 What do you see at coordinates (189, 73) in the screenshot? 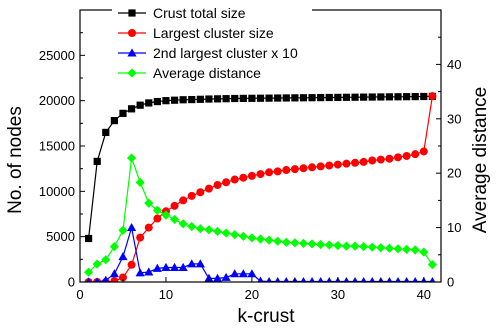
I see `legend-item-4: Average distance` at bounding box center [189, 73].